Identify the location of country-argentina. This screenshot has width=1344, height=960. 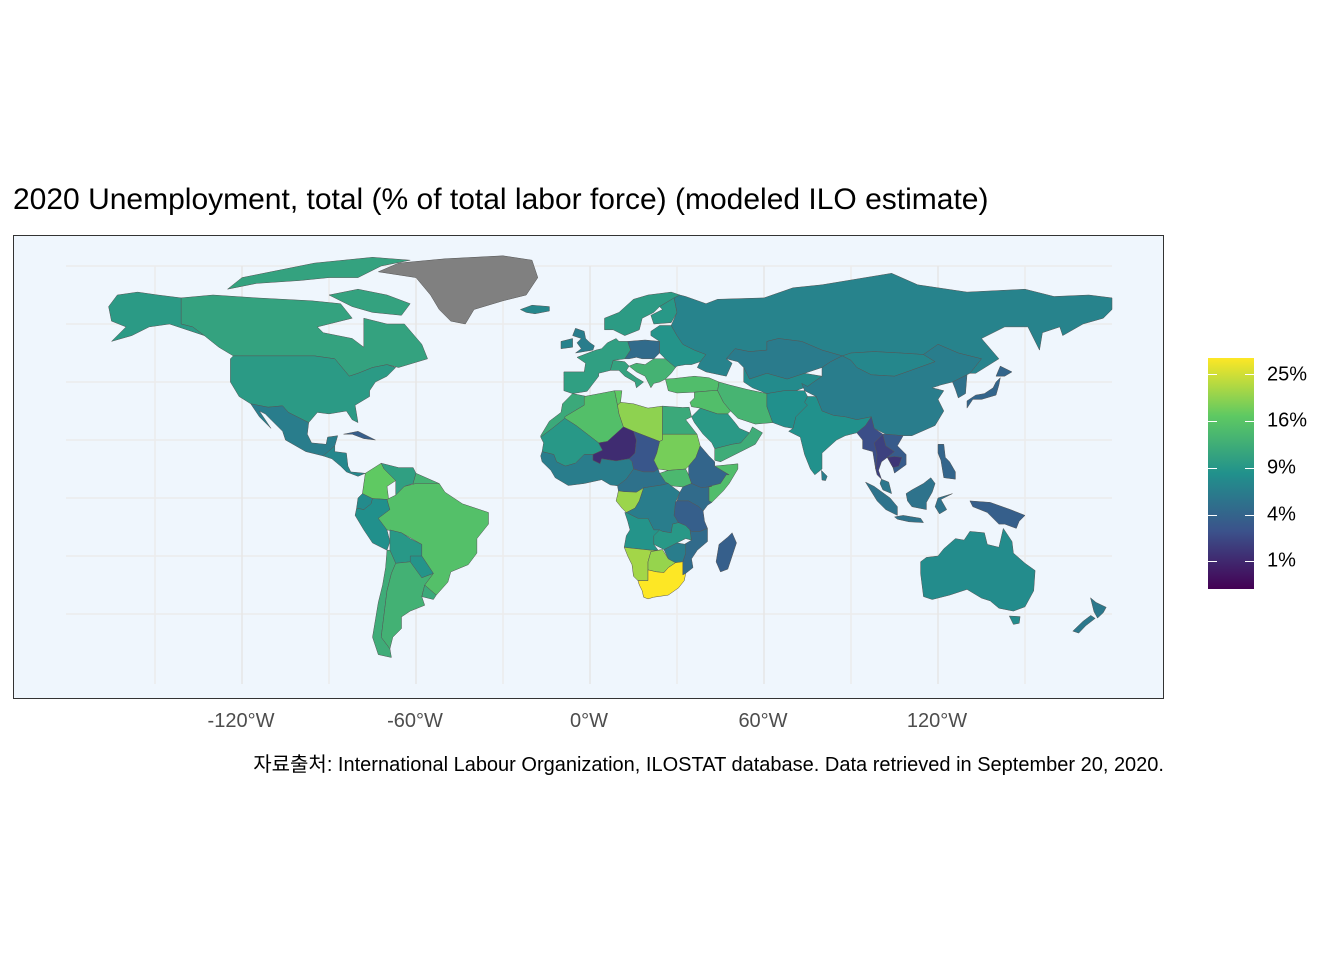
(407, 605).